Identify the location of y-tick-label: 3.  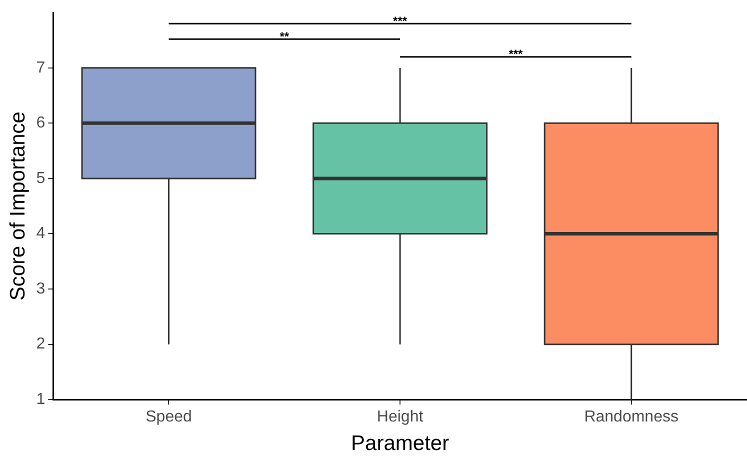
(41, 289).